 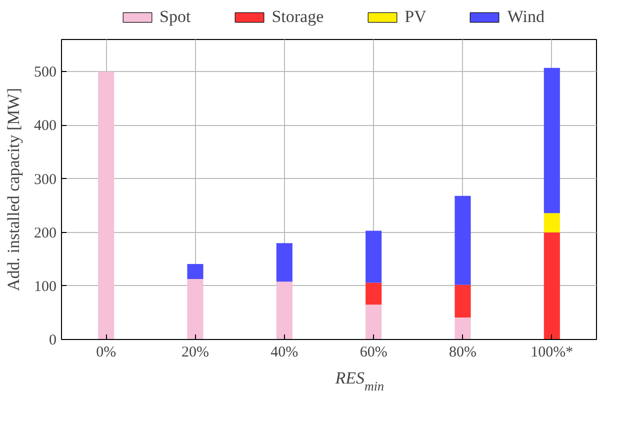 What do you see at coordinates (415, 17) in the screenshot?
I see `legend-label: PV` at bounding box center [415, 17].